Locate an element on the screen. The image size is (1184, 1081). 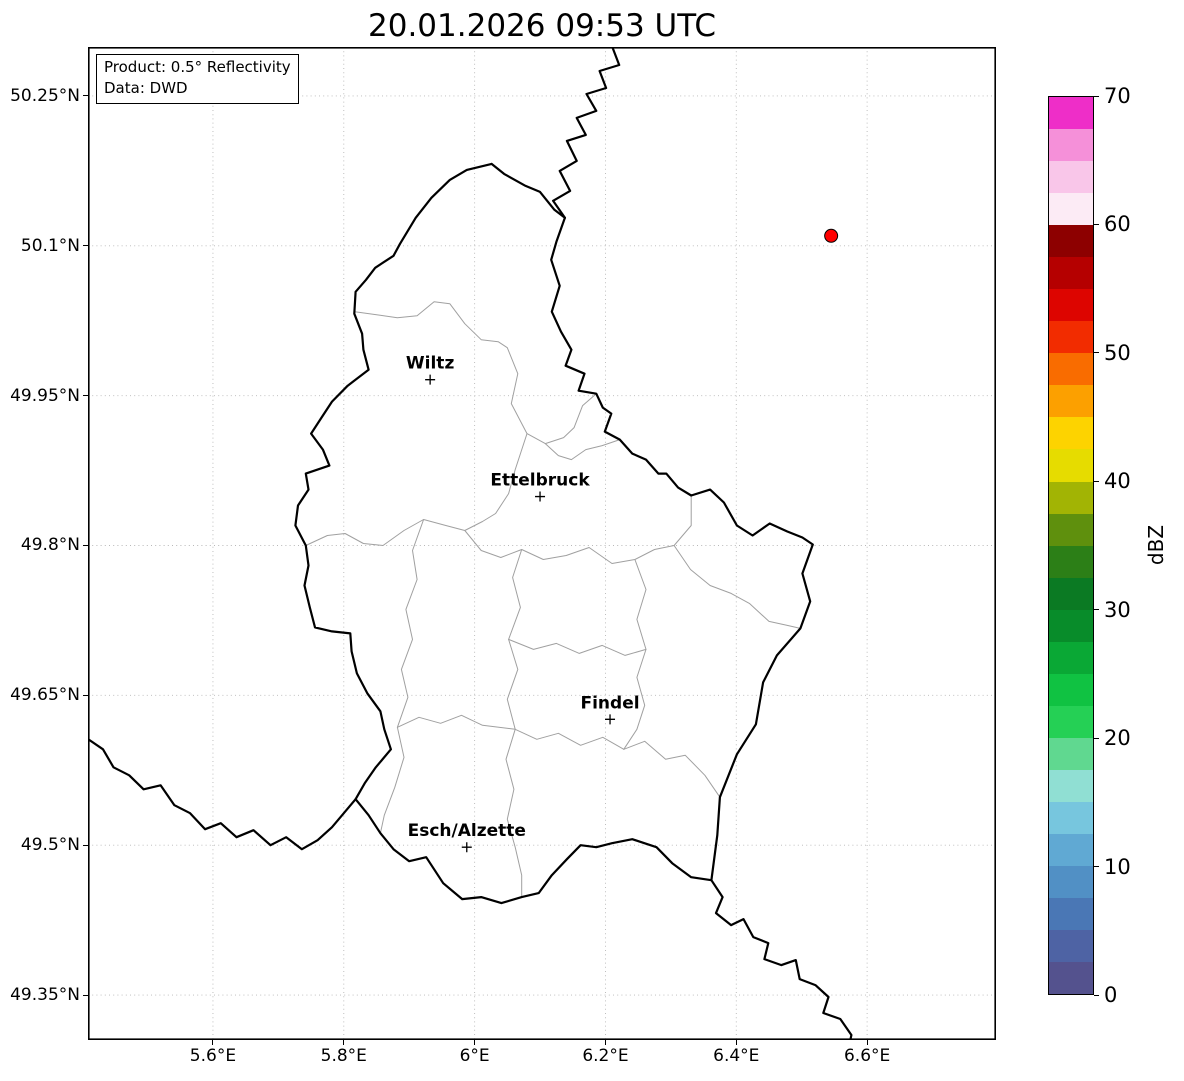
colorbar is located at coordinates (1071, 545).